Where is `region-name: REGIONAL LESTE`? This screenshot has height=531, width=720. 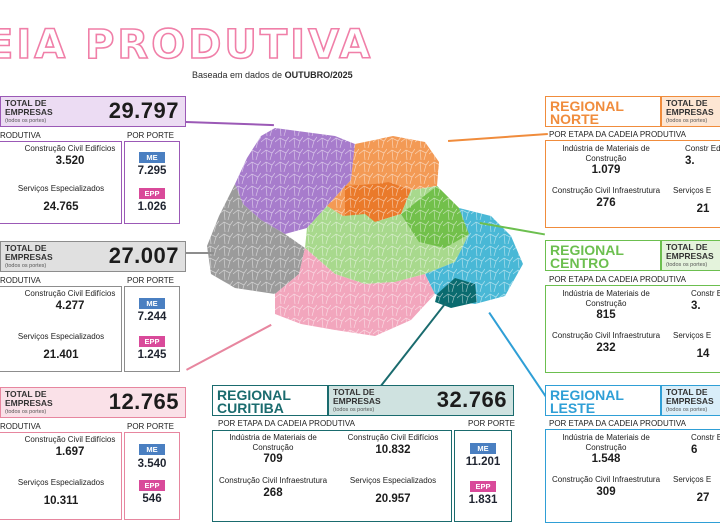 region-name: REGIONAL LESTE is located at coordinates (587, 401).